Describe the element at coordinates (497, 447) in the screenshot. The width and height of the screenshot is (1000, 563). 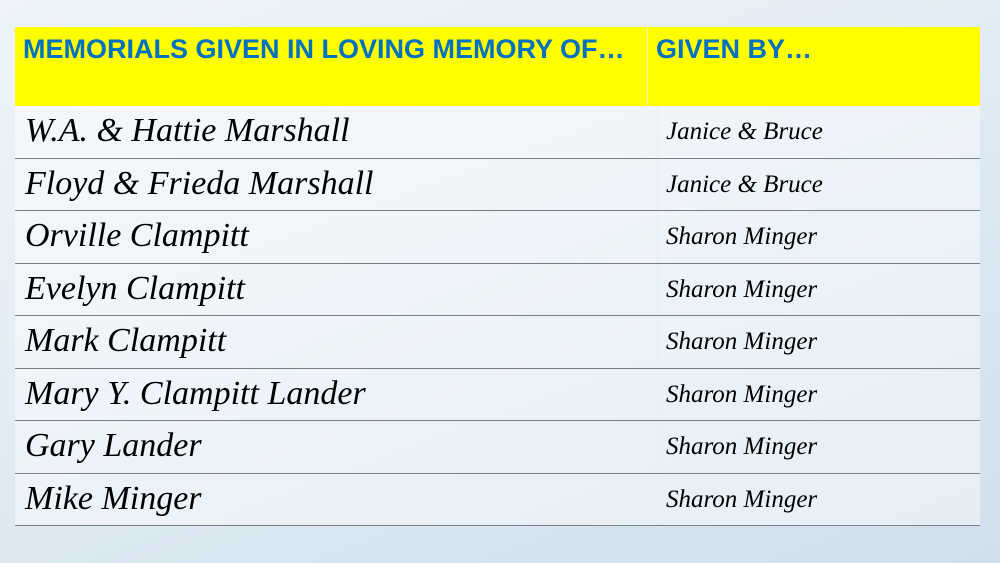
I see `table-row: Gary Lander Sharon Minger` at that location.